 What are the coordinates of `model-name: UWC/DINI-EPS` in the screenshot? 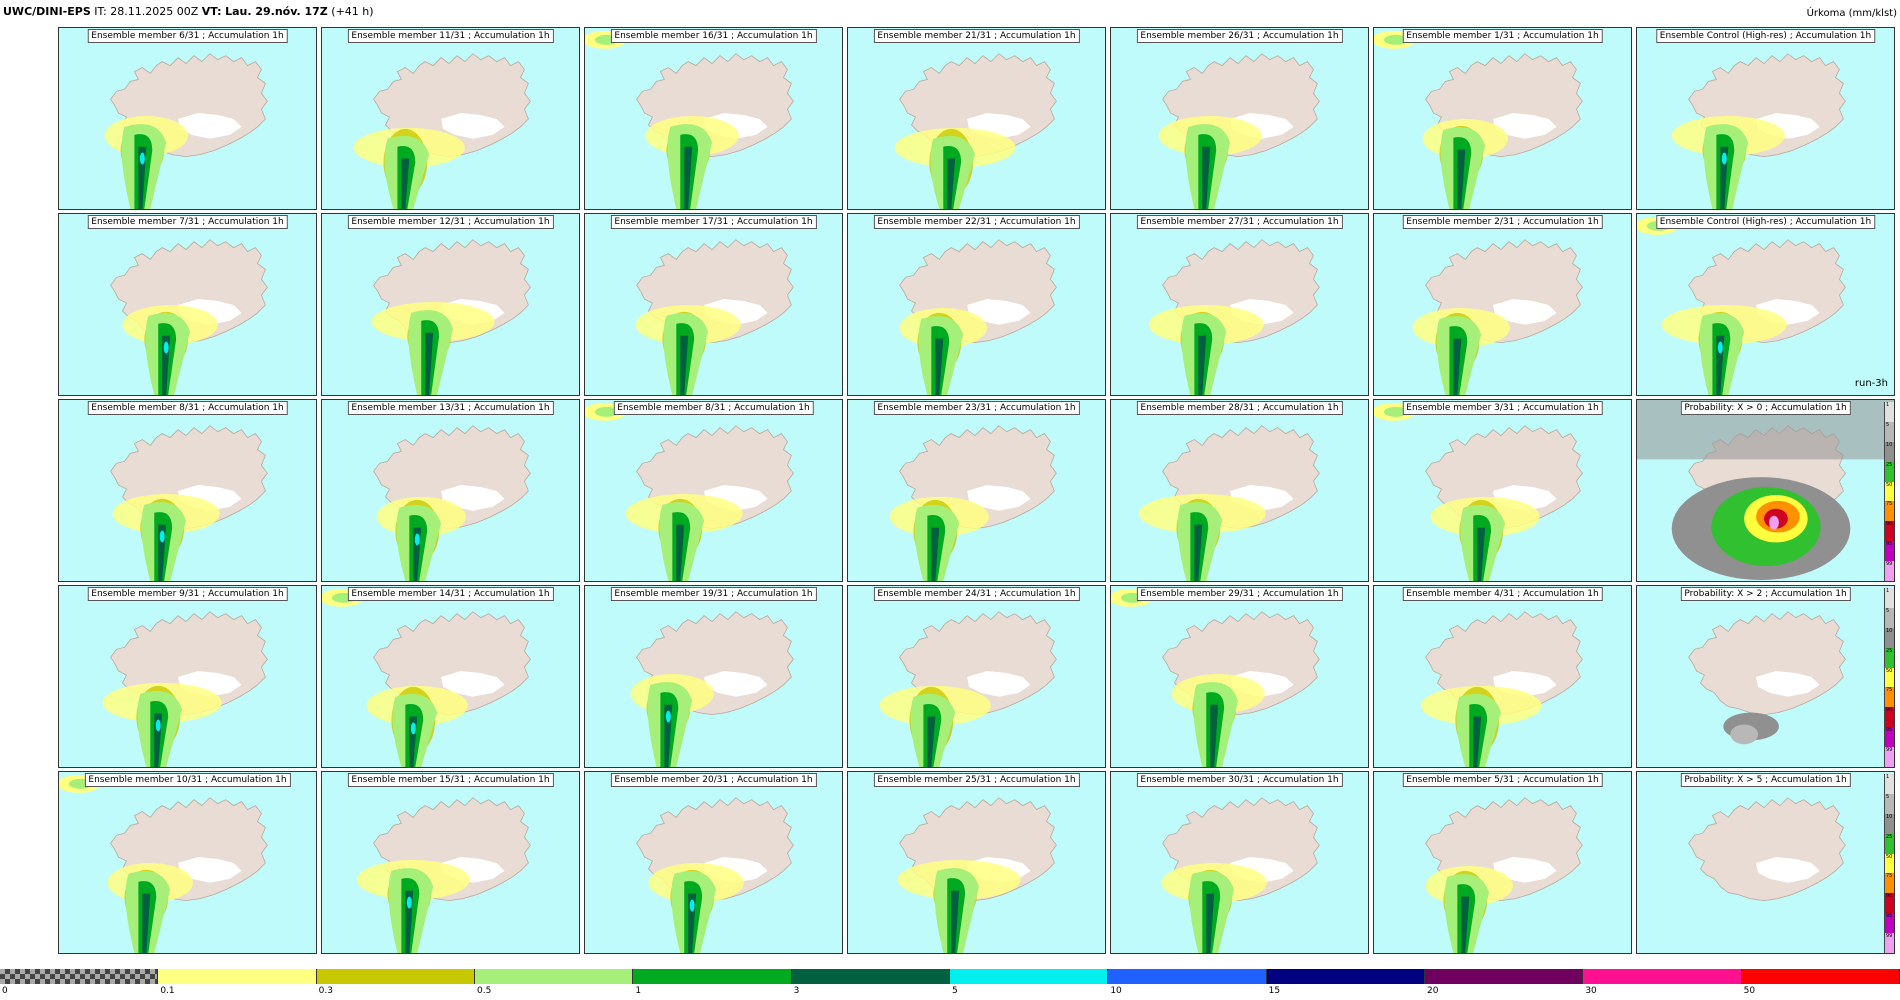 It's located at (47, 11).